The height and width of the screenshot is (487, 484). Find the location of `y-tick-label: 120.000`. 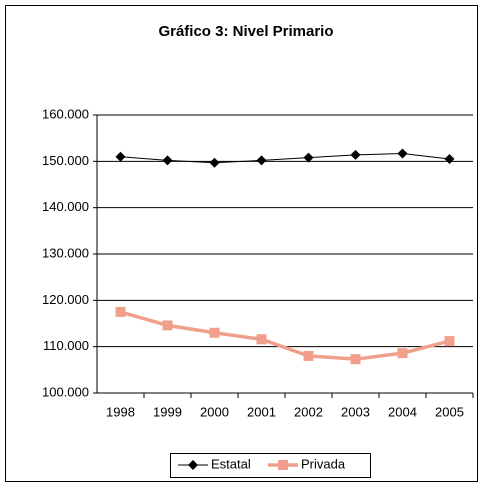

y-tick-label: 120.000 is located at coordinates (65, 299).